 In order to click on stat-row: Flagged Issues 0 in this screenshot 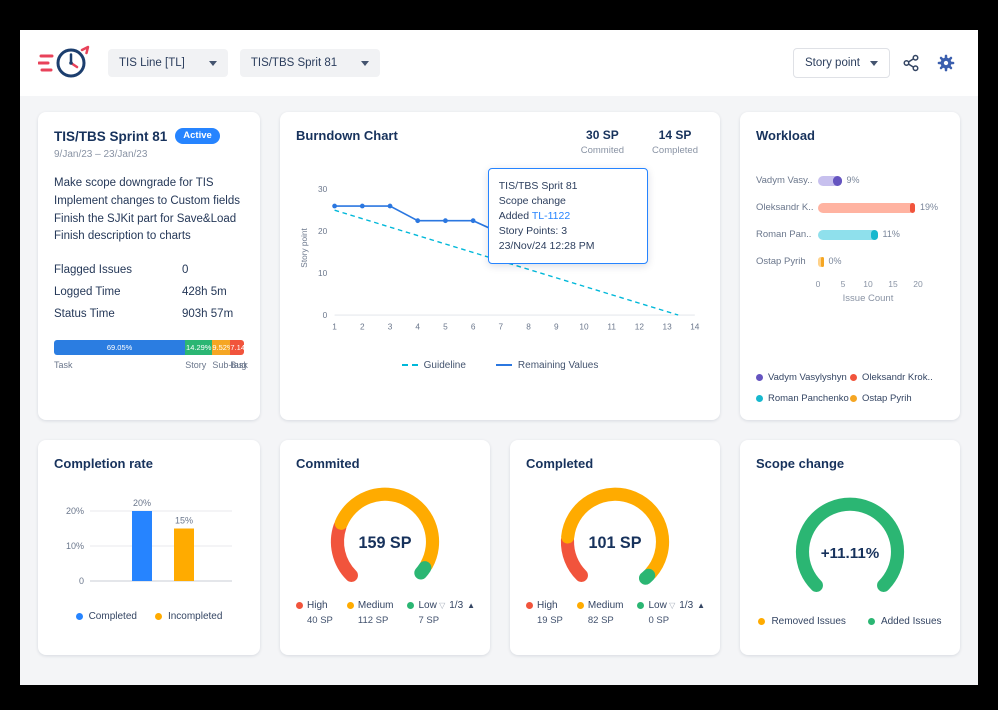, I will do `click(149, 270)`.